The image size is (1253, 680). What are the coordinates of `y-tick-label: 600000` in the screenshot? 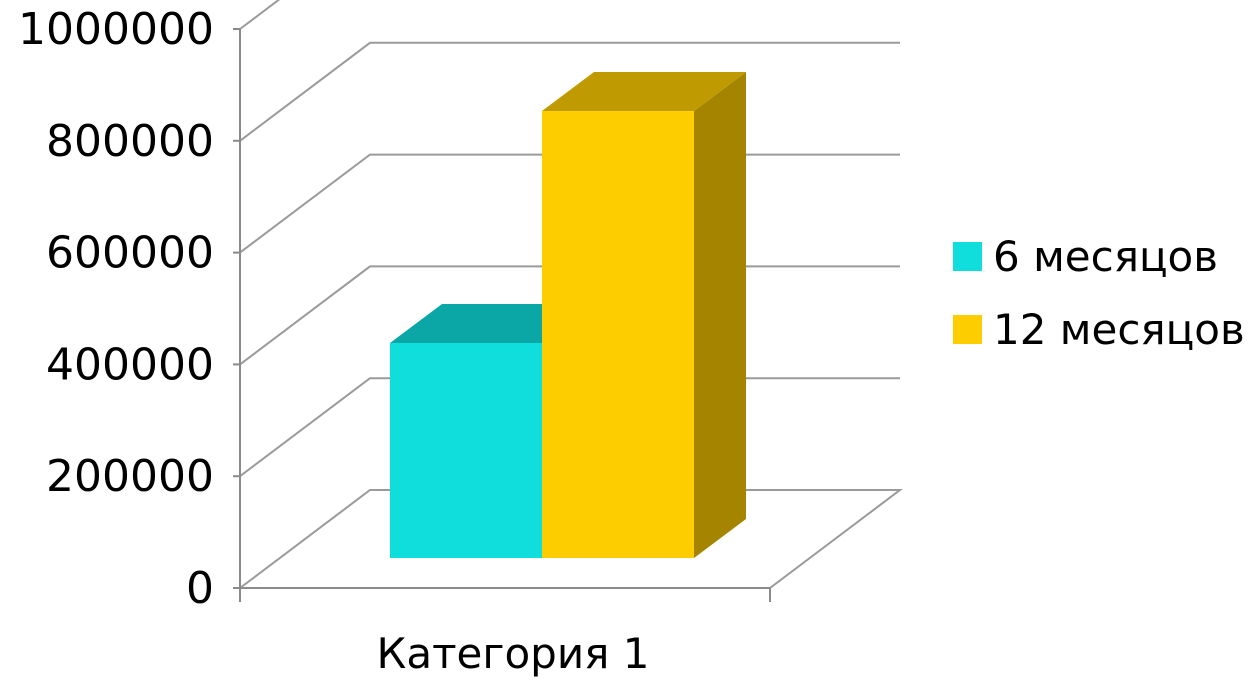 It's located at (130, 253).